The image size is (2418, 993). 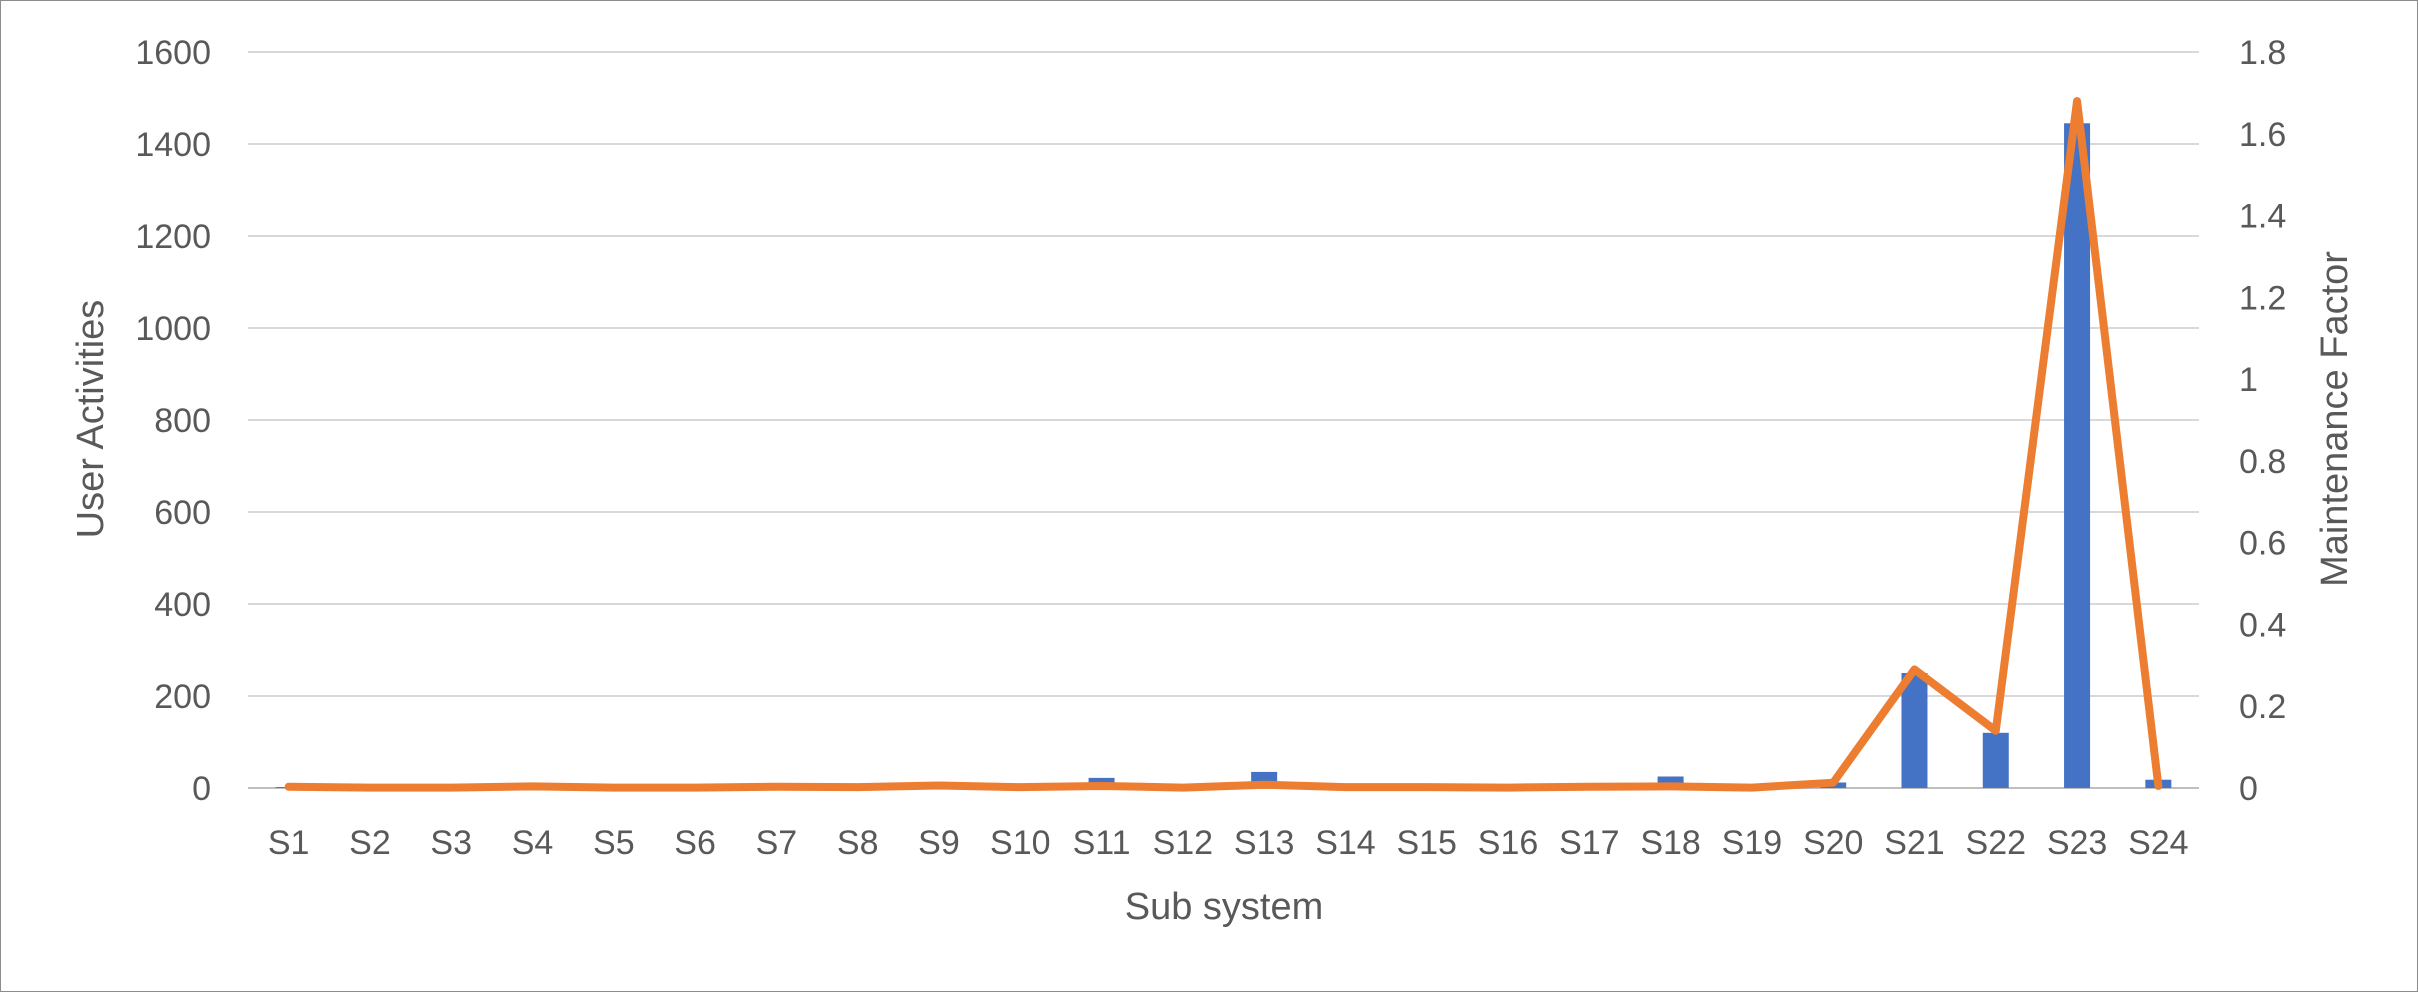 I want to click on y2-tick-label: 1.8, so click(x=2262, y=53).